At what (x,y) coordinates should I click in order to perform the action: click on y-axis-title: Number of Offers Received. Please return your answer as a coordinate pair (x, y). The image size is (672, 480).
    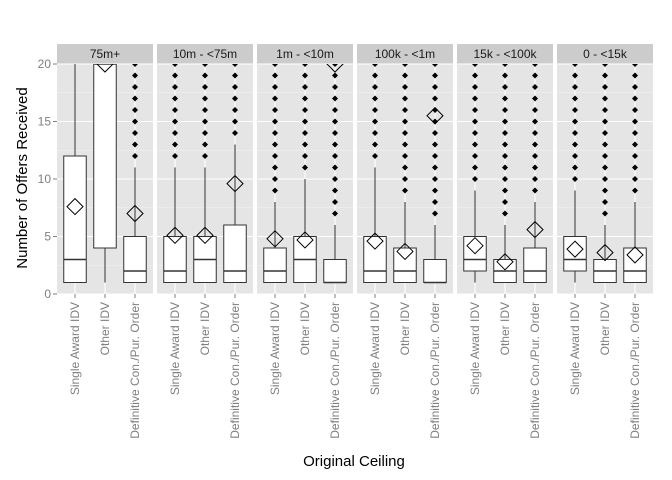
    Looking at the image, I should click on (22, 177).